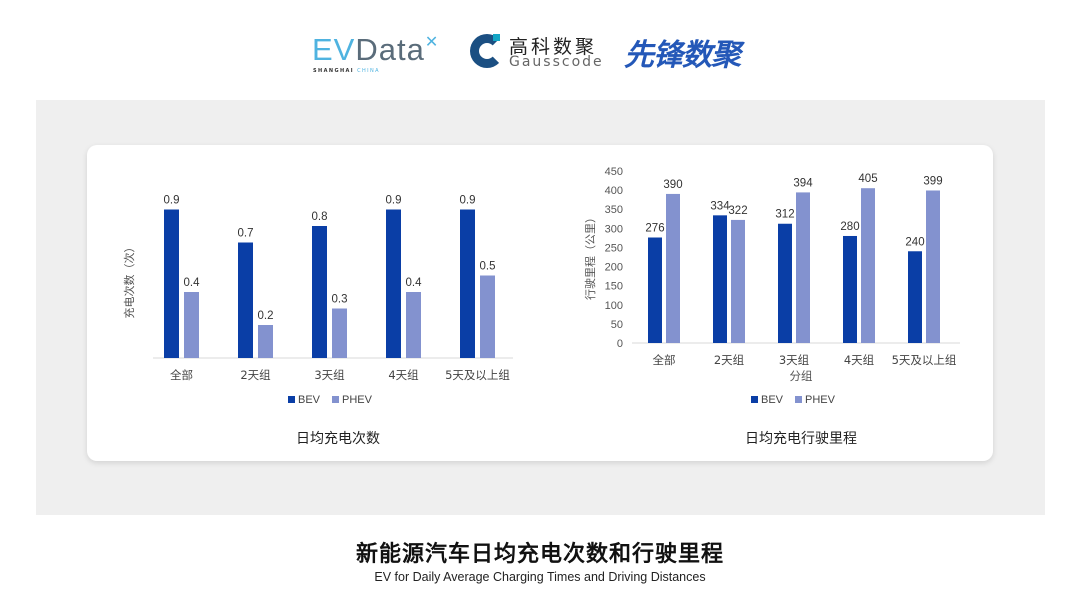  I want to click on data-label: 399, so click(932, 181).